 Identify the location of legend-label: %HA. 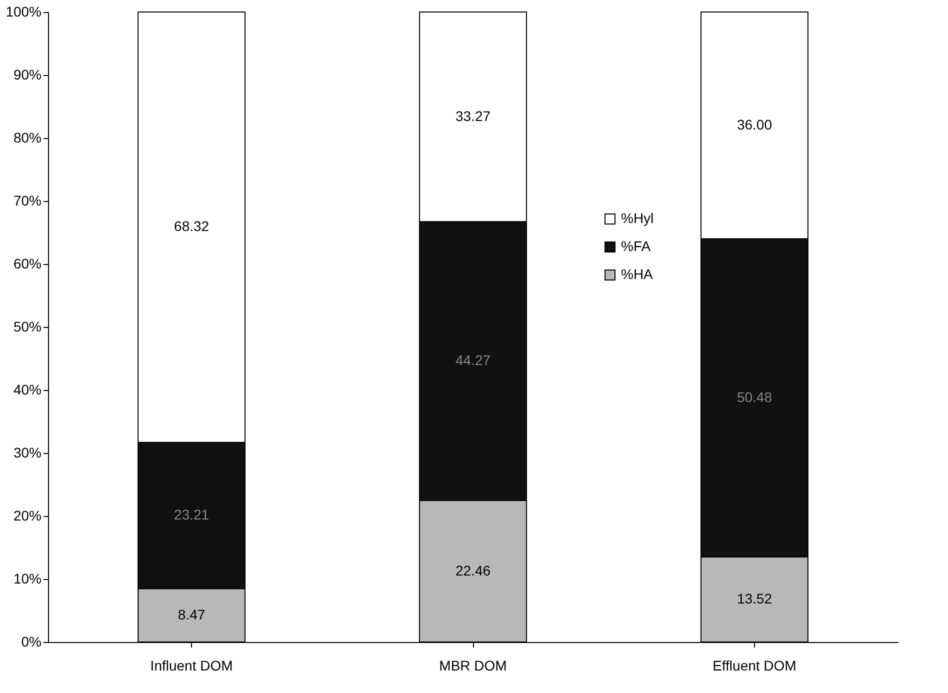
(637, 274).